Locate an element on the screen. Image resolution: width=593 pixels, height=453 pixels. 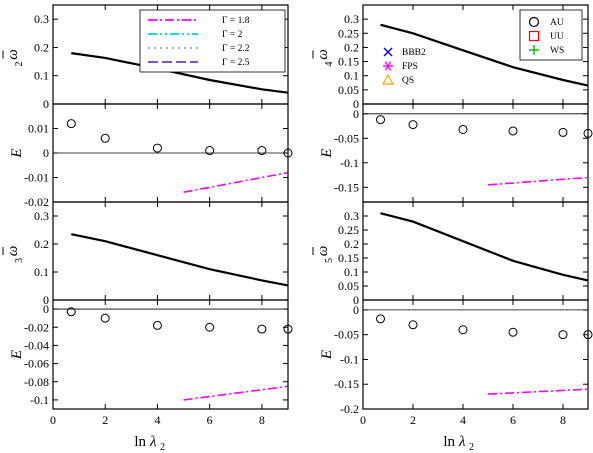
legend-box is located at coordinates (551, 35).